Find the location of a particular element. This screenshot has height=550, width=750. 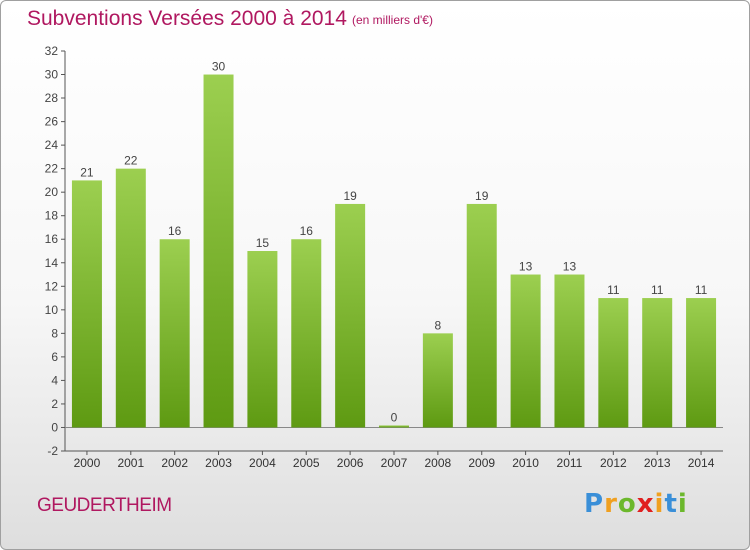

data-label-2003: 30 is located at coordinates (219, 67).